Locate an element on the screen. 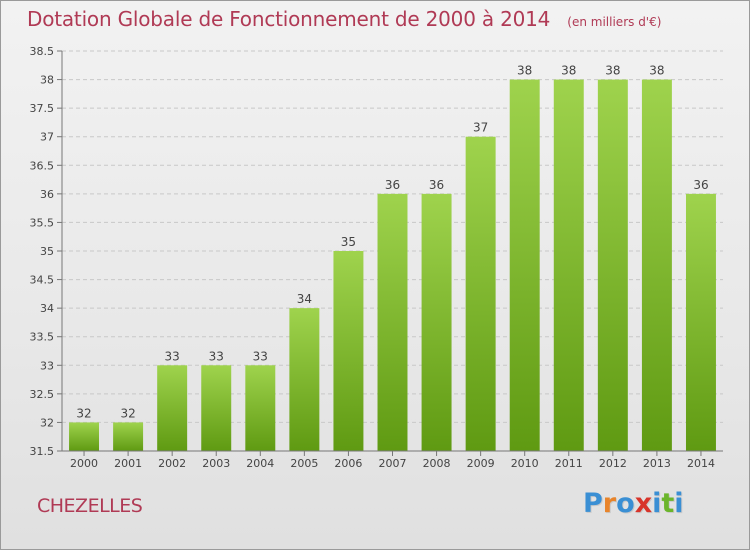  logo-letter: t is located at coordinates (668, 503).